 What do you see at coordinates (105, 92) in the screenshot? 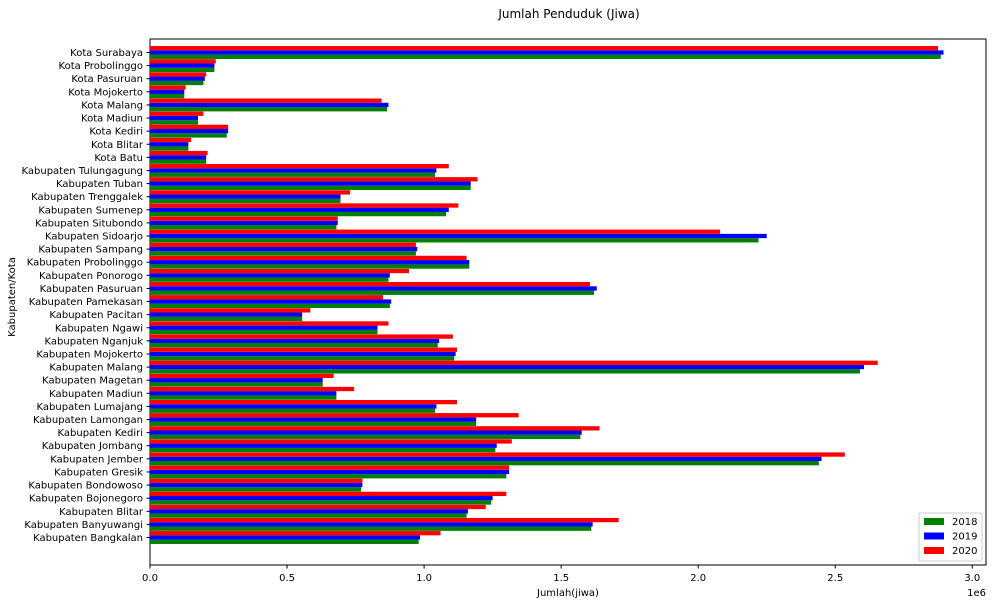
I see `y-tick-label-34: Kota Mojokerto` at bounding box center [105, 92].